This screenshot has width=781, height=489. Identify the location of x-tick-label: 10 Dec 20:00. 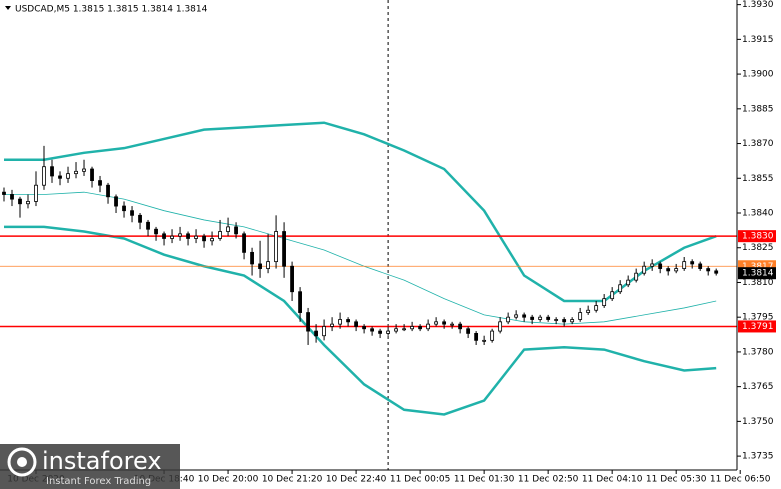
(228, 480).